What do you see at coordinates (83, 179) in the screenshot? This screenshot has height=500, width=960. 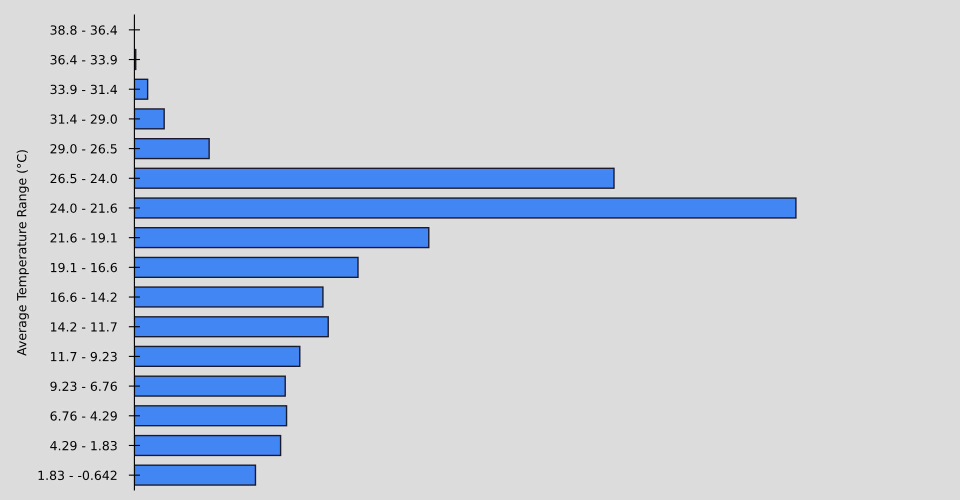 I see `y-tick-label: 26.5 - 24.0` at bounding box center [83, 179].